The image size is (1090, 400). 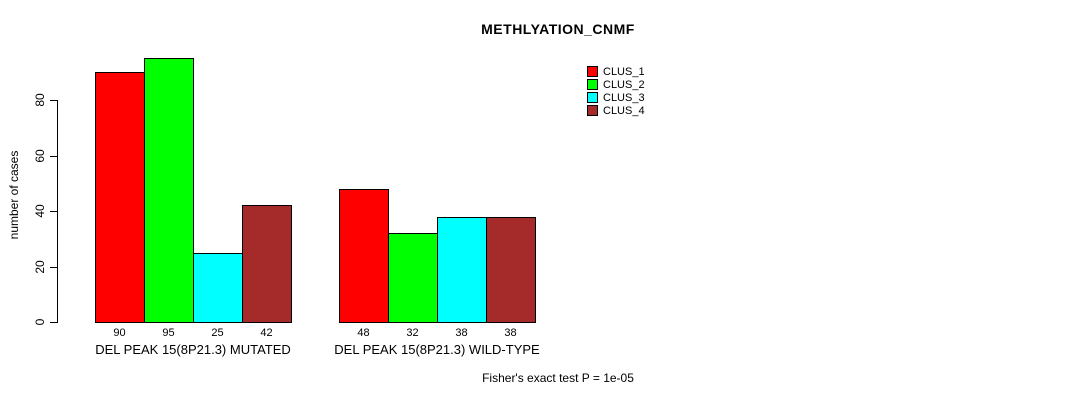 I want to click on legend: CLUS_1 CLUS_2 CLUS_3 CLUS_4, so click(x=616, y=91).